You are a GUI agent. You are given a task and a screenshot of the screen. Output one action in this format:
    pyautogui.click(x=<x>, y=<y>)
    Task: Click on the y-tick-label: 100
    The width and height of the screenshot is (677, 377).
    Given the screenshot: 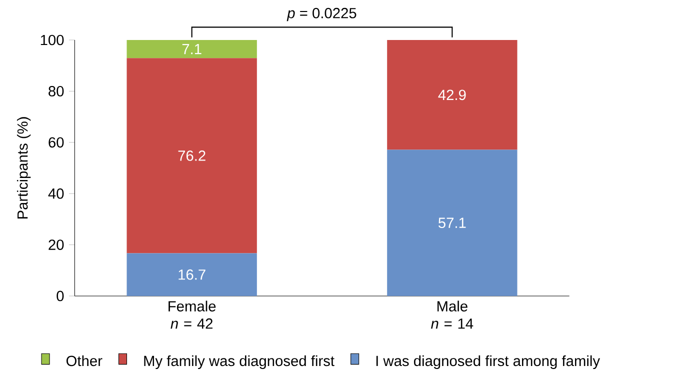 What is the action you would take?
    pyautogui.click(x=52, y=40)
    